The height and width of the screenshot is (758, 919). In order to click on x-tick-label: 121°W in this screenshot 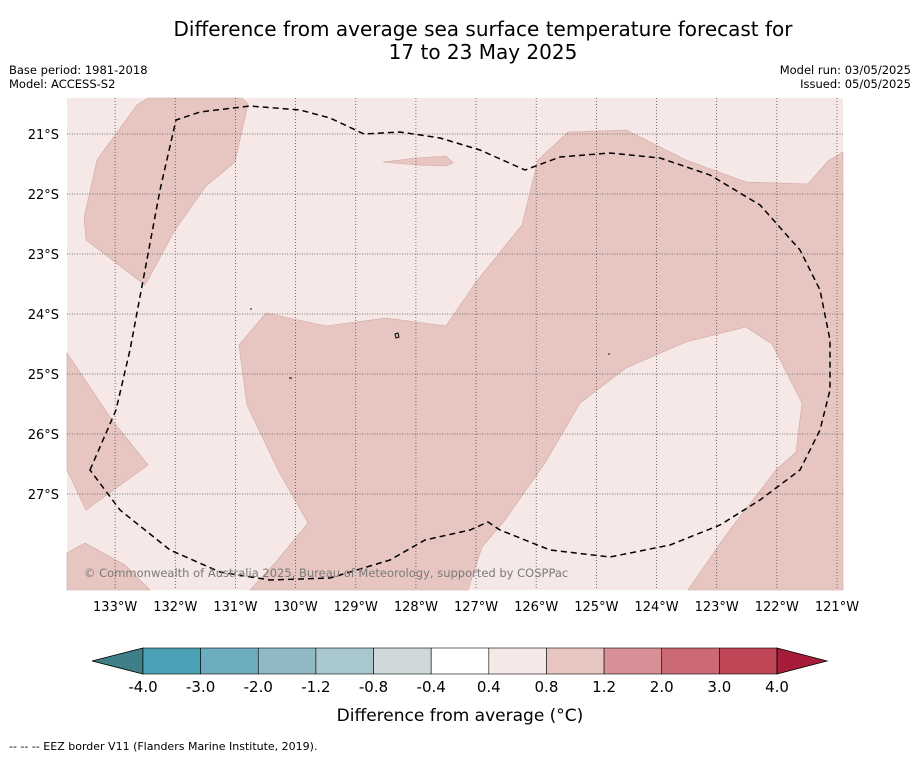, I will do `click(837, 607)`.